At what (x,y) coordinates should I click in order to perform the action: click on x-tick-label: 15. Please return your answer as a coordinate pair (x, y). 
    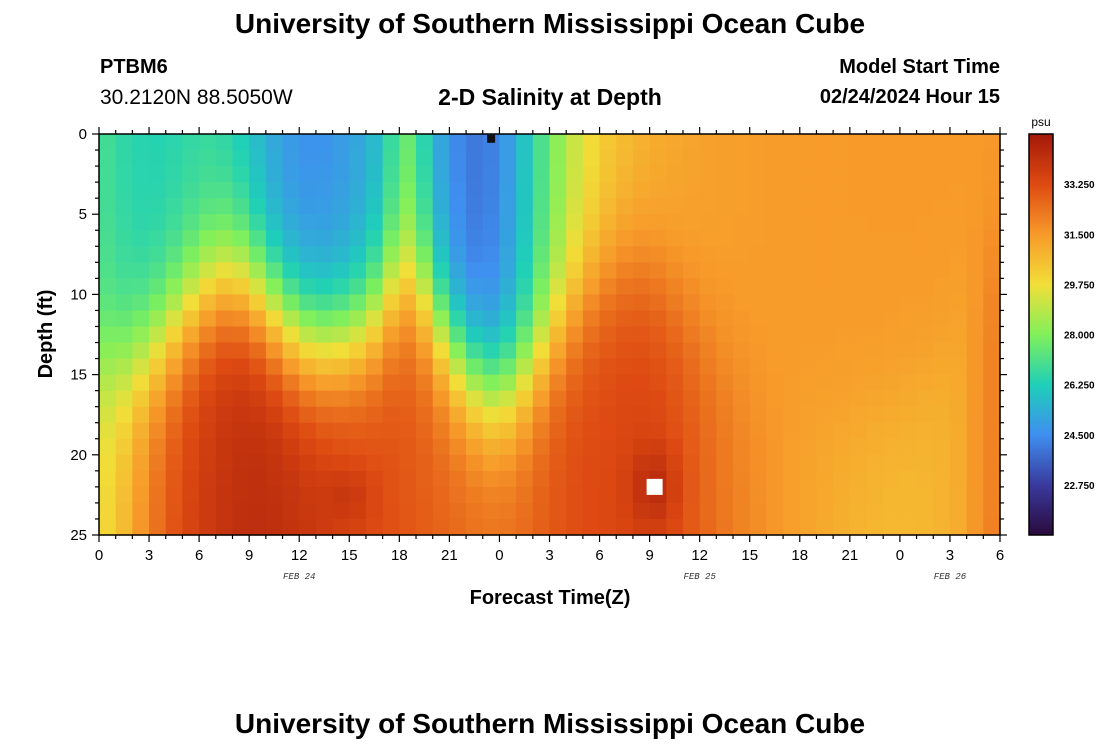
    Looking at the image, I should click on (749, 555).